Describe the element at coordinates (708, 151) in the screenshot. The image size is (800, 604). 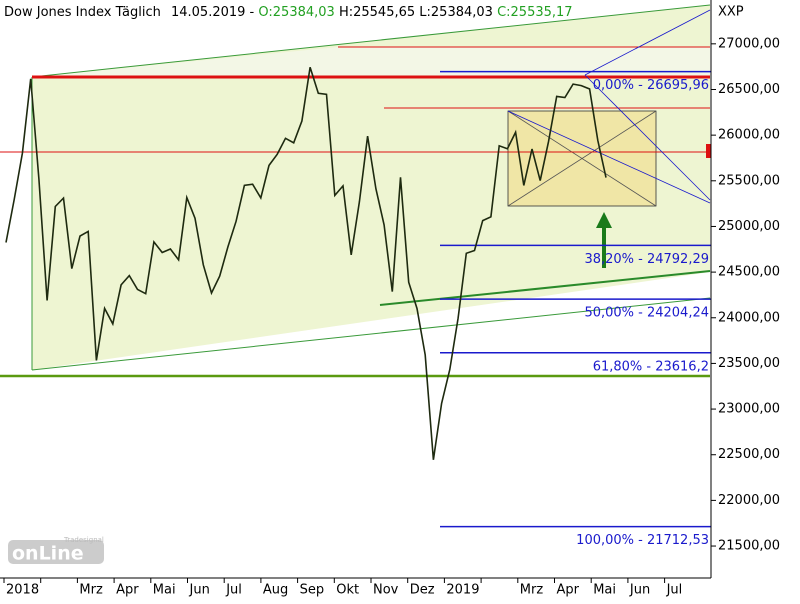
I see `price-marker` at that location.